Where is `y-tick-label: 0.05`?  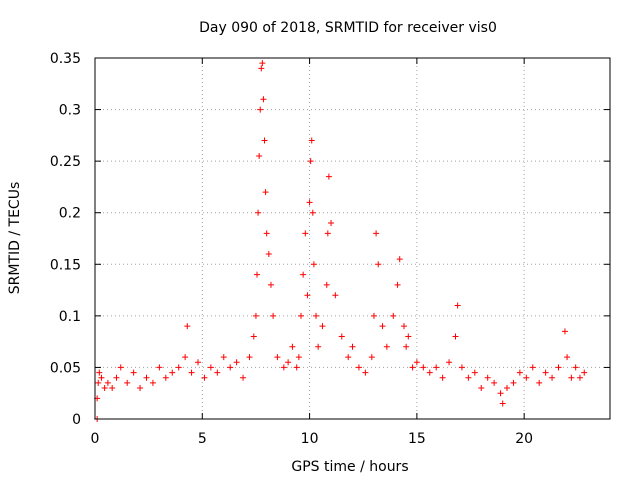 y-tick-label: 0.05 is located at coordinates (65, 368).